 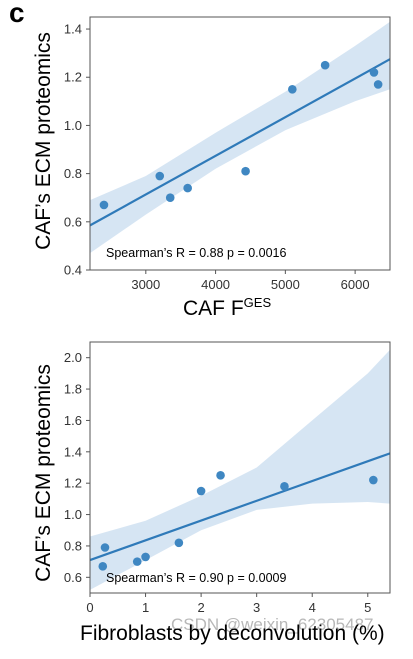 I want to click on bottom-chart-y-tick-label: 1.4, so click(x=73, y=451).